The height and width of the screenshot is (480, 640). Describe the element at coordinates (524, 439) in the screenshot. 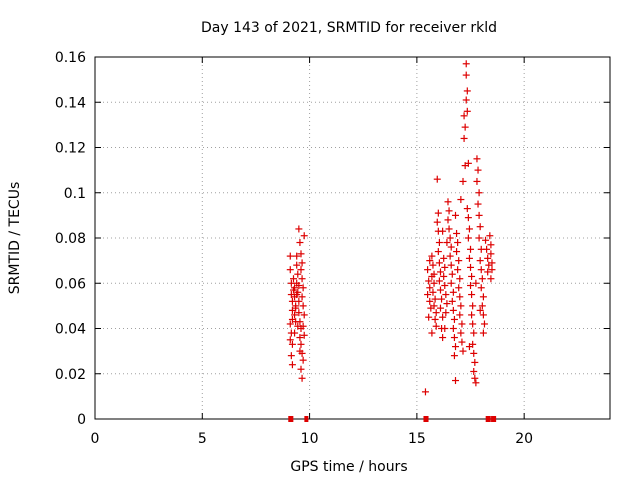

I see `x-tick-label: 20` at that location.